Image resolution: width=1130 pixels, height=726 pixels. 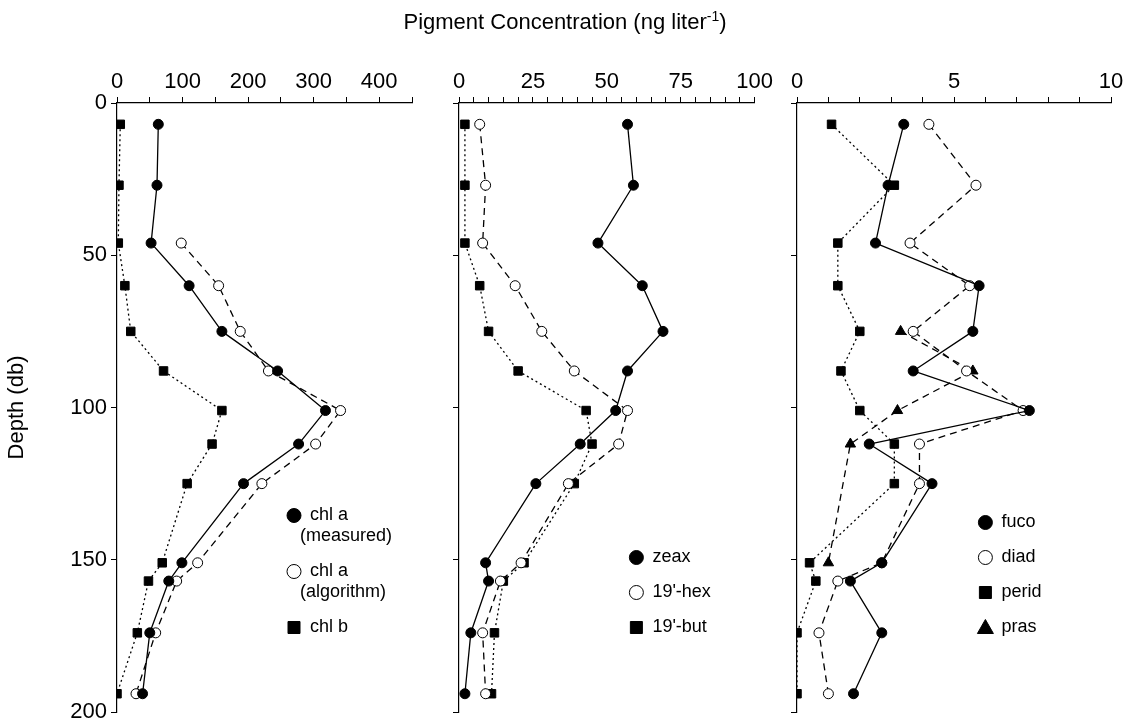 What do you see at coordinates (954, 80) in the screenshot?
I see `x-tick-label: 5` at bounding box center [954, 80].